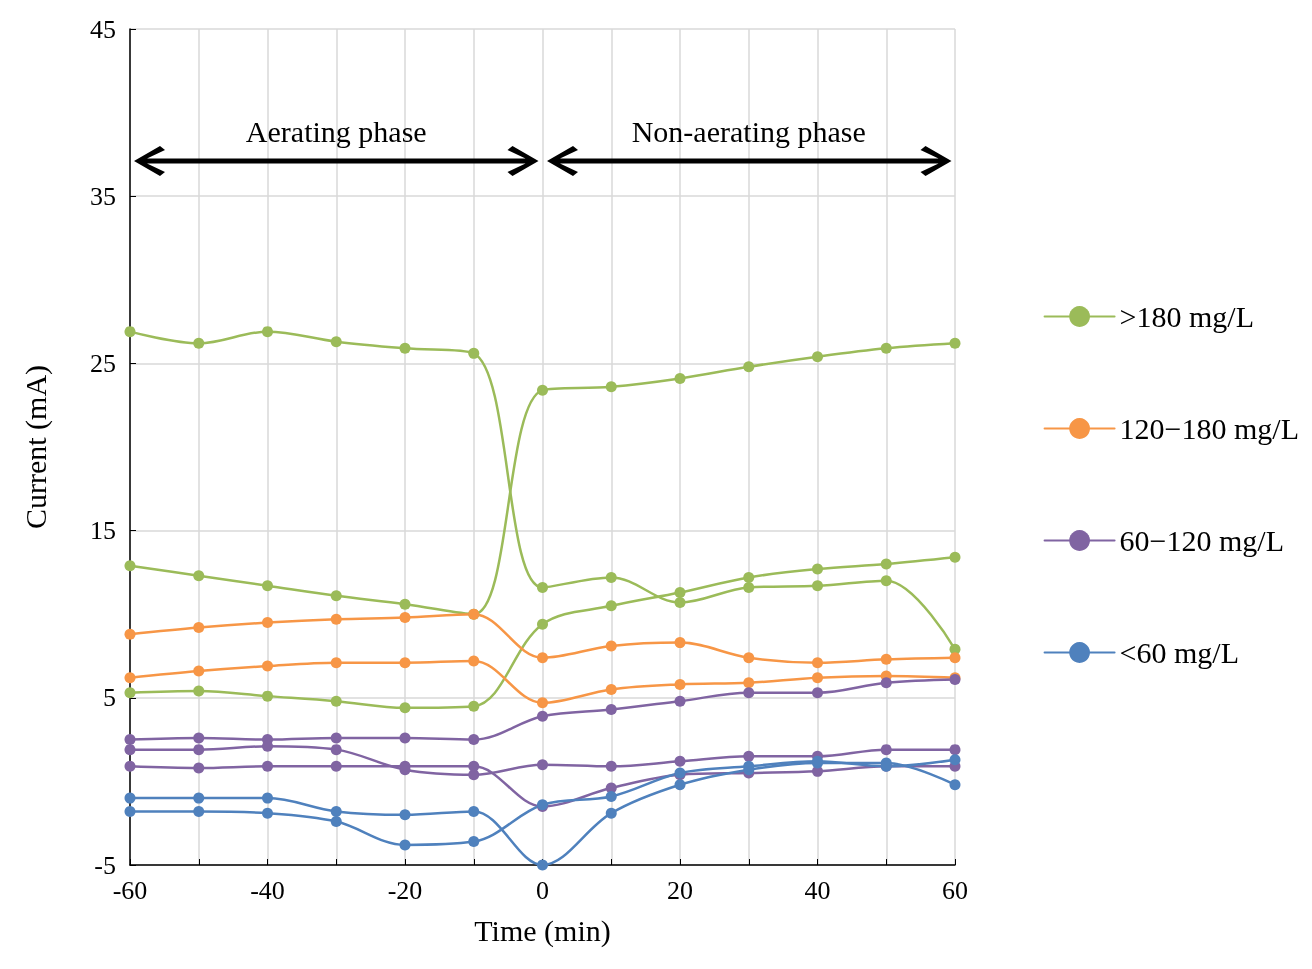  Describe the element at coordinates (336, 132) in the screenshot. I see `annotation: Aerating phase` at that location.